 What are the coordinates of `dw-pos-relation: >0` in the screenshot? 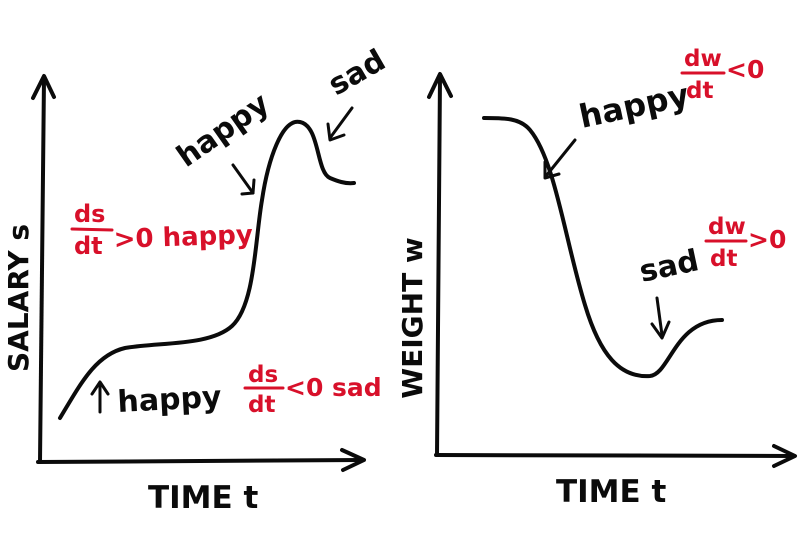 It's located at (767, 239).